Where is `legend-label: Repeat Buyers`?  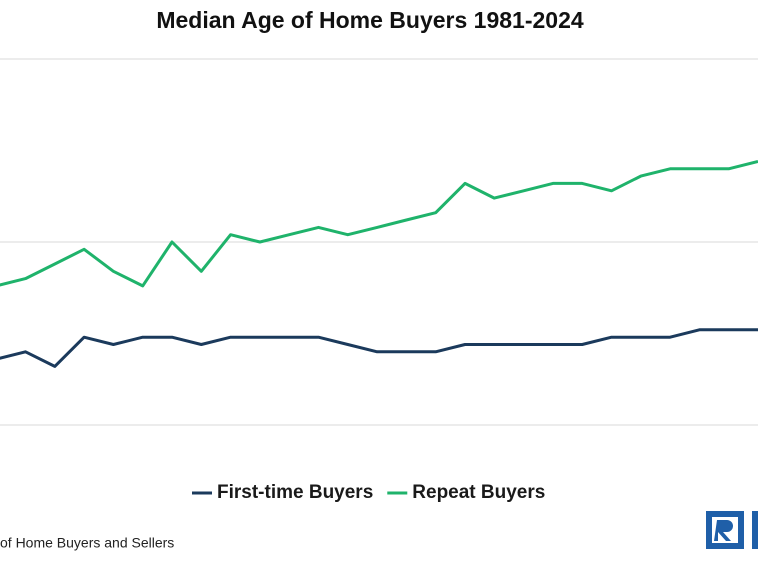
legend-label: Repeat Buyers is located at coordinates (478, 492).